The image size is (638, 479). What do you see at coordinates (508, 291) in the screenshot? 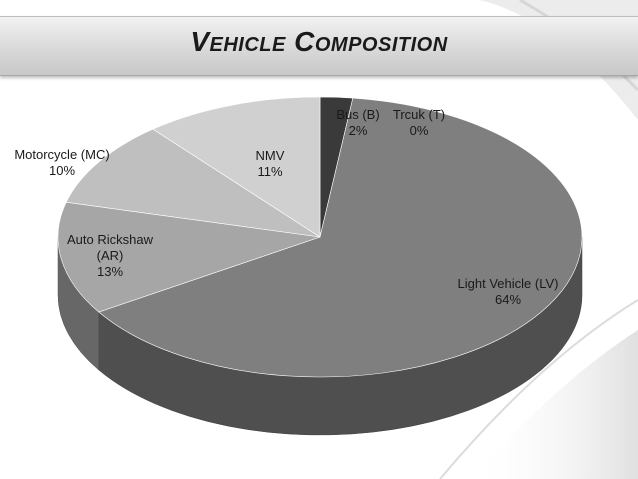
I see `pie-label-light-vehicle-lv: Light Vehicle (LV) 64%` at bounding box center [508, 291].